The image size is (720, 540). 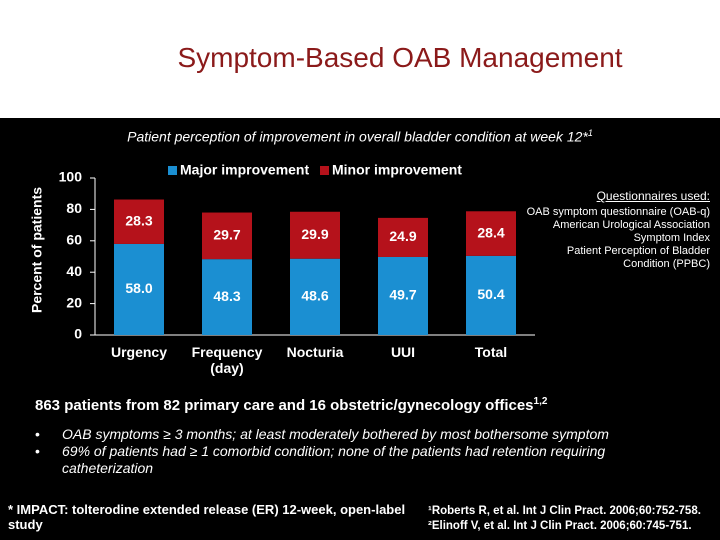 I want to click on x-tick-label: Frequency (day), so click(x=227, y=360).